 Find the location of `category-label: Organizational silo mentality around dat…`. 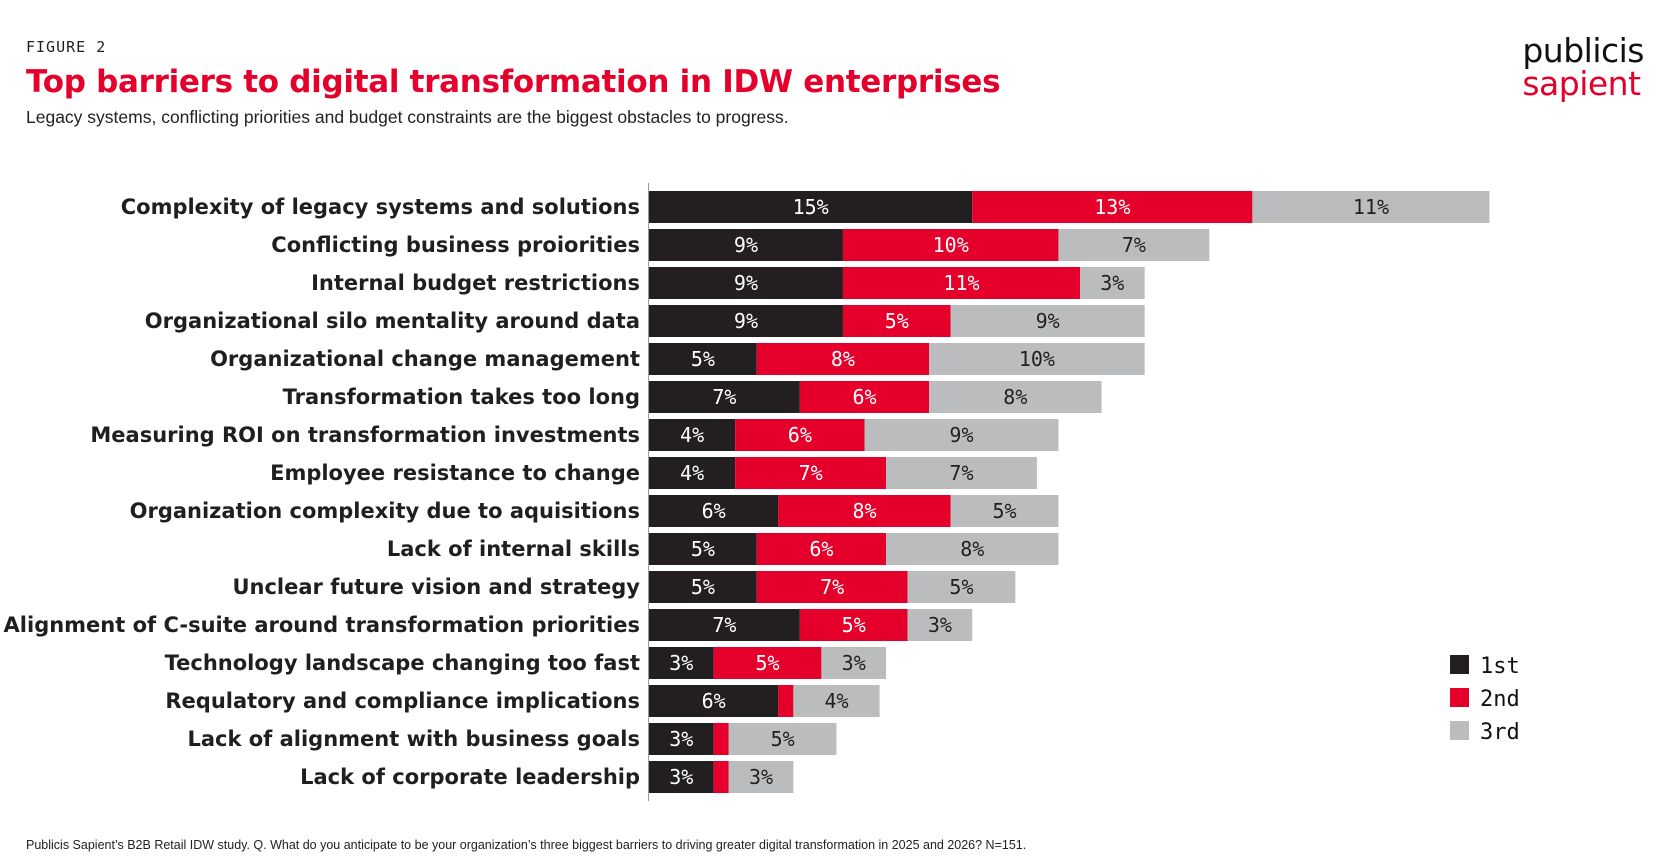

category-label: Organizational silo mentality around dat… is located at coordinates (392, 321).